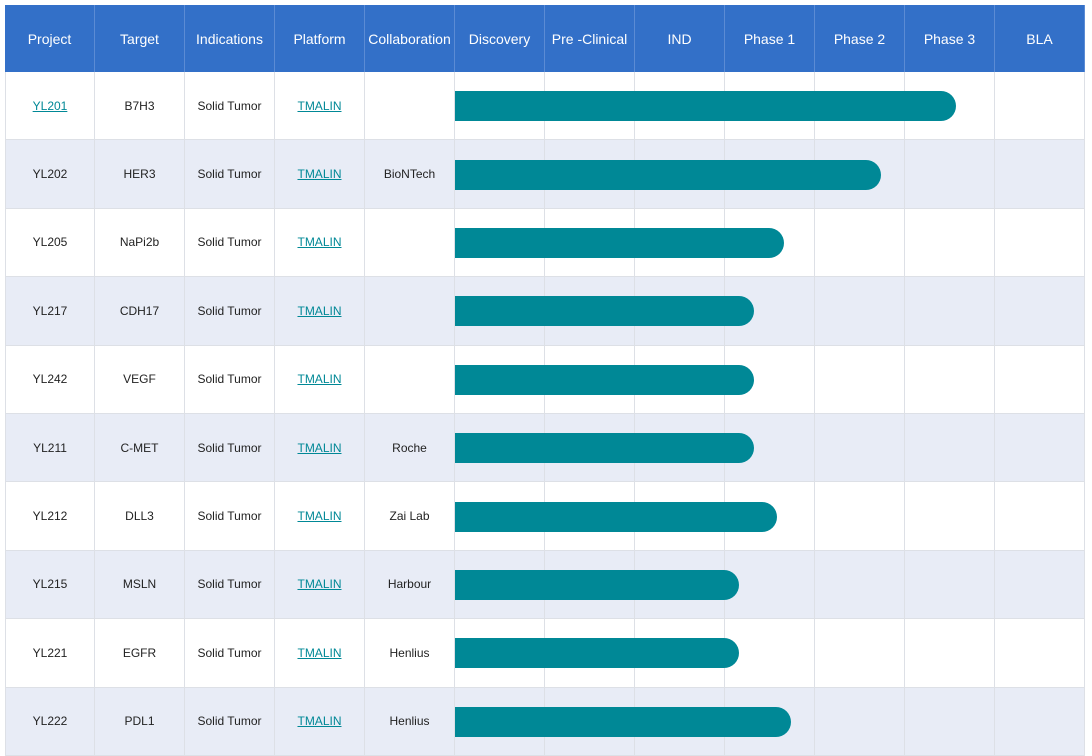 This screenshot has height=756, width=1092. I want to click on table-cell: BioNTech, so click(410, 174).